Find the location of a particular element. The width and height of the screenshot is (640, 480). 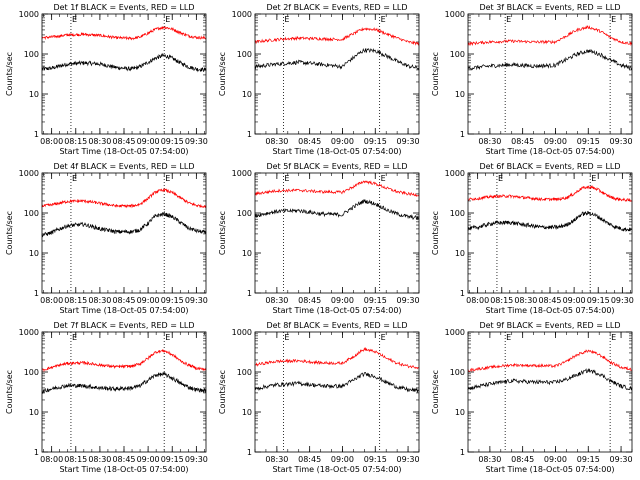

panel-title: Det 7f BLACK = Events, RED = LLD is located at coordinates (123, 325).